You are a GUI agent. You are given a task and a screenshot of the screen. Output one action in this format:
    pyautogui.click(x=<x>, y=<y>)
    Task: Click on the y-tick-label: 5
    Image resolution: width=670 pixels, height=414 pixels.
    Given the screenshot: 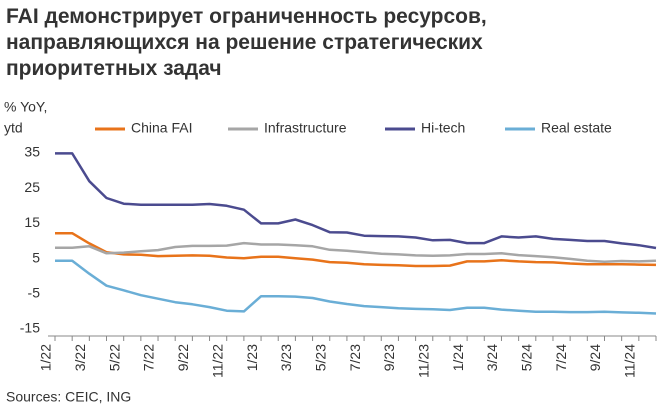 What is the action you would take?
    pyautogui.click(x=36, y=257)
    